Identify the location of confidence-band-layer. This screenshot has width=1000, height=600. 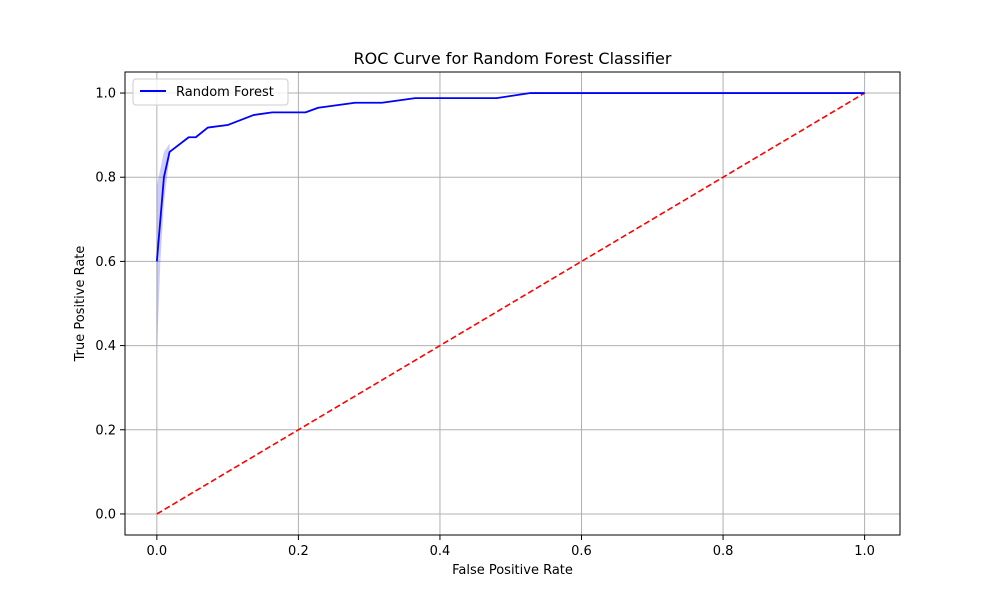
(163, 249).